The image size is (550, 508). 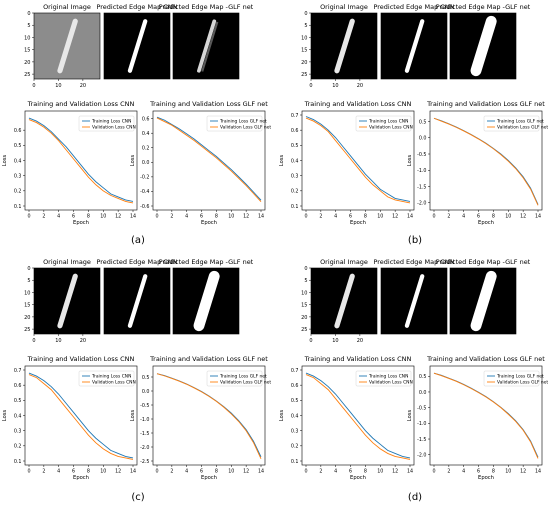 What do you see at coordinates (27, 330) in the screenshot?
I see `image-ytick-label-2-0-5: 25` at bounding box center [27, 330].